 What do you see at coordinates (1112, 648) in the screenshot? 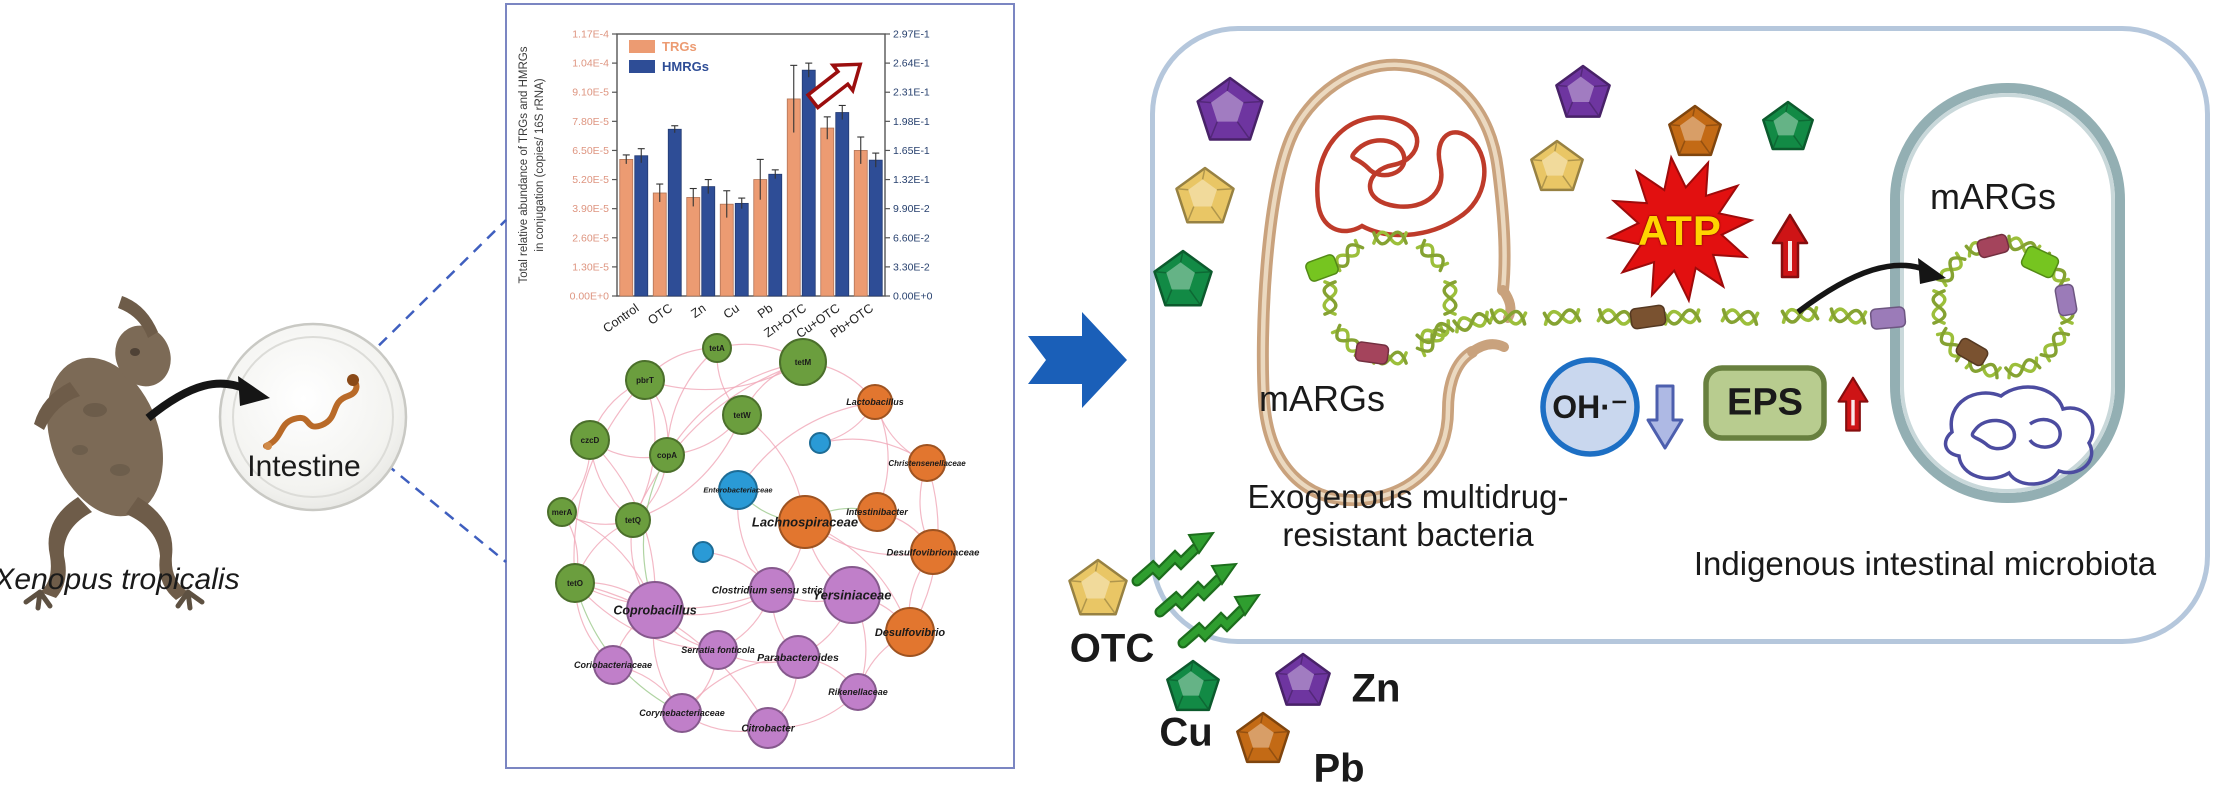
I see `otc-label: OTC` at bounding box center [1112, 648].